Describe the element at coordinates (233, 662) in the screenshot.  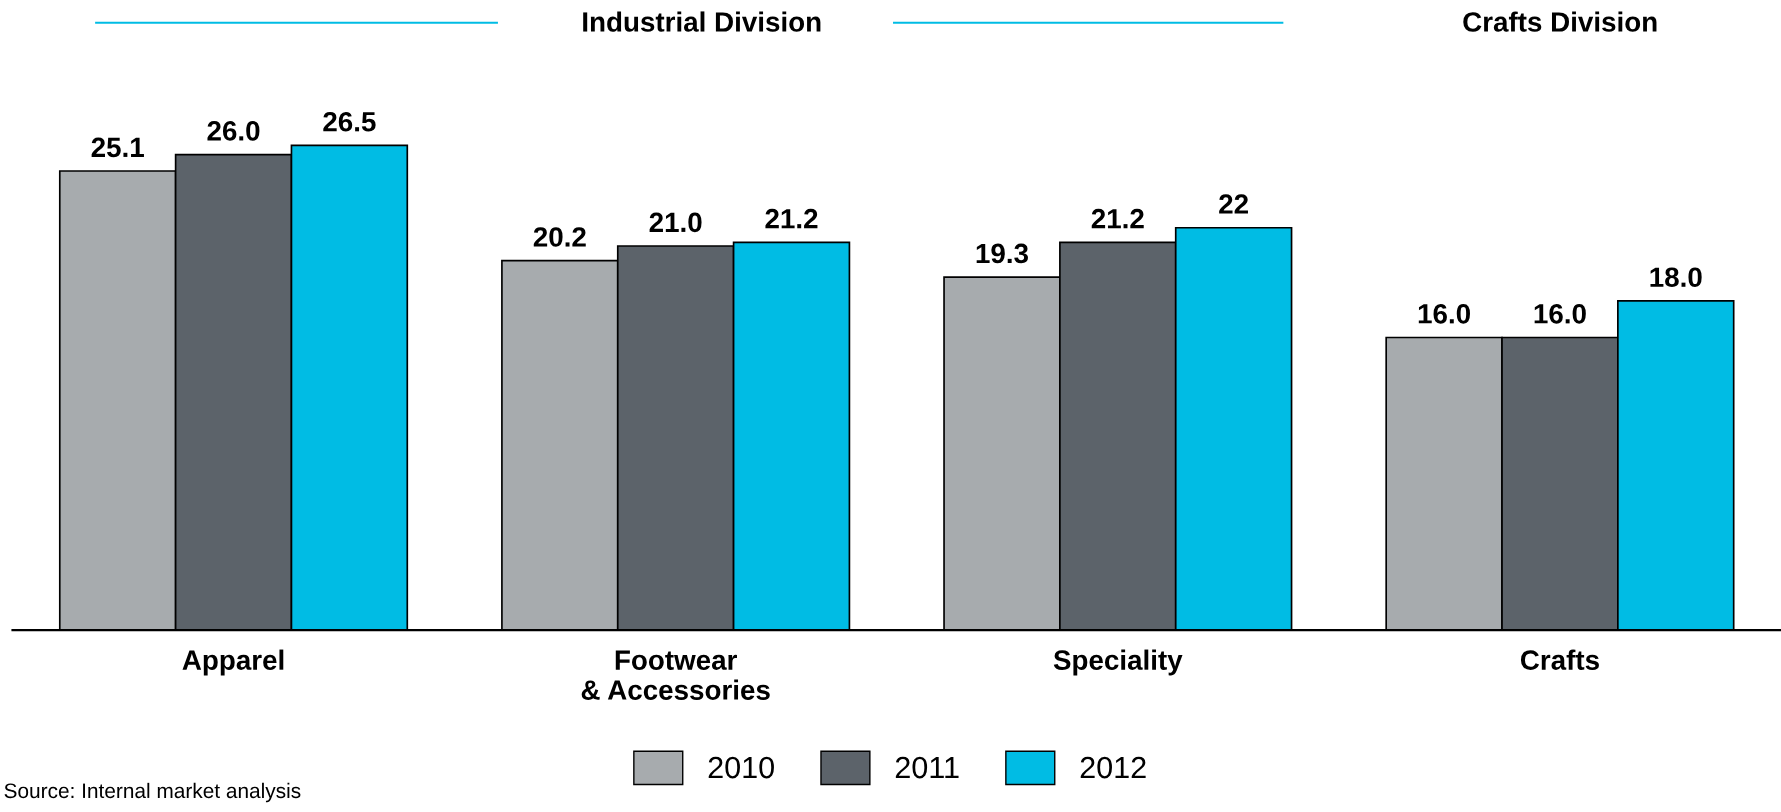
I see `x-tick-label: Apparel` at that location.